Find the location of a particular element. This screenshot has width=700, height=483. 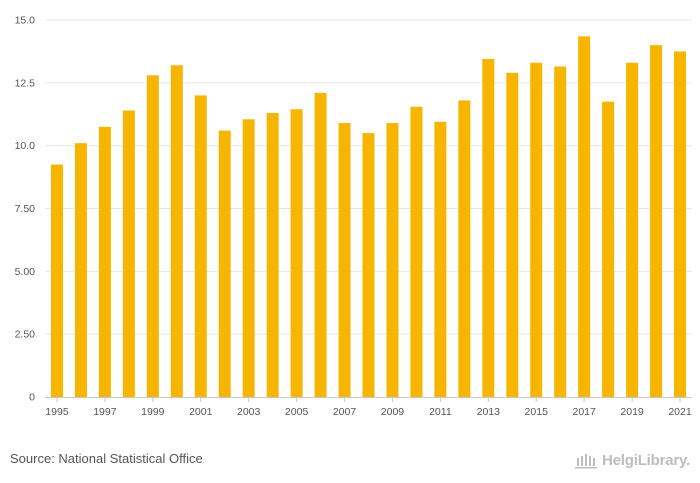

y-tick-label: 7.50 is located at coordinates (25, 209).